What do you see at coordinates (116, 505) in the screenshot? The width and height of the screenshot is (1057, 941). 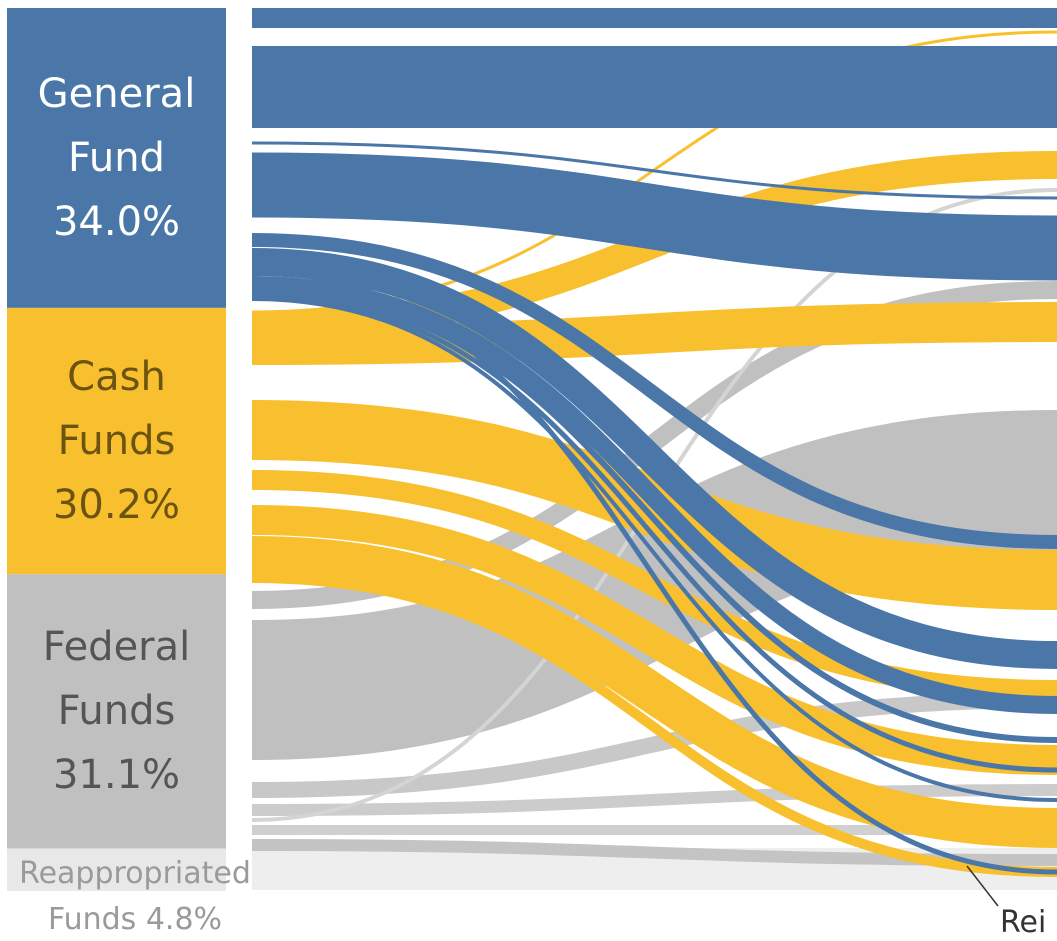 I see `node-percent: 30.2%` at bounding box center [116, 505].